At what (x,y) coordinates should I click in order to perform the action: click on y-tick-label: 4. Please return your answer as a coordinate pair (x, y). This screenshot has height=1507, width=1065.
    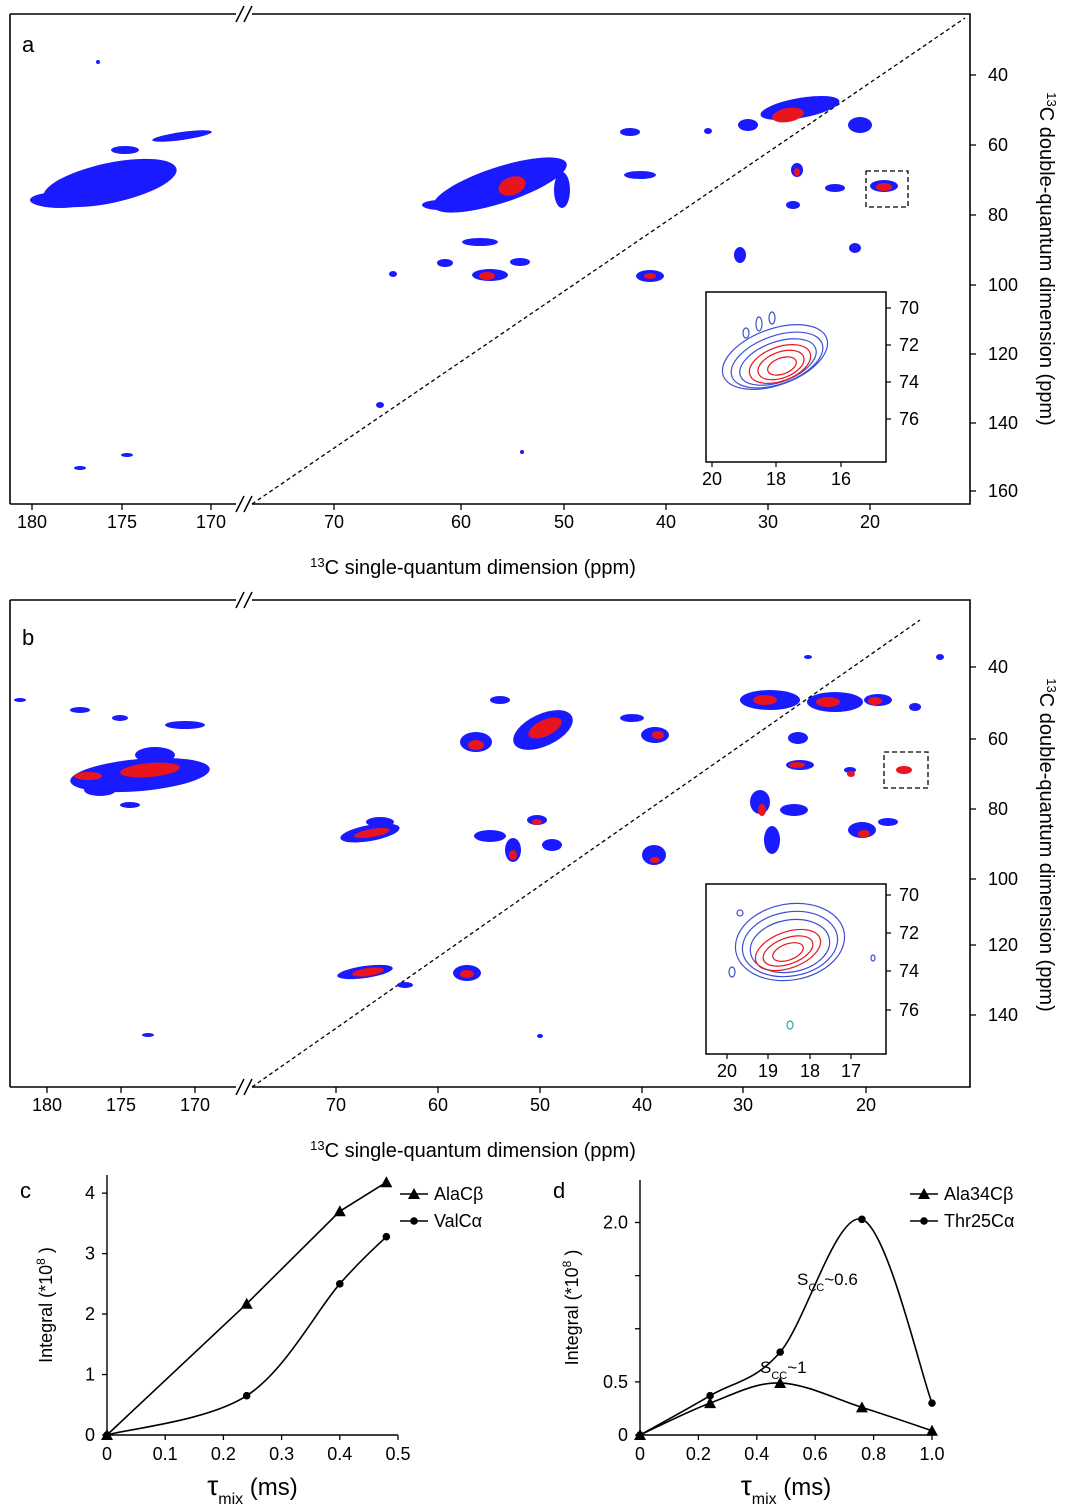
    Looking at the image, I should click on (90, 1193).